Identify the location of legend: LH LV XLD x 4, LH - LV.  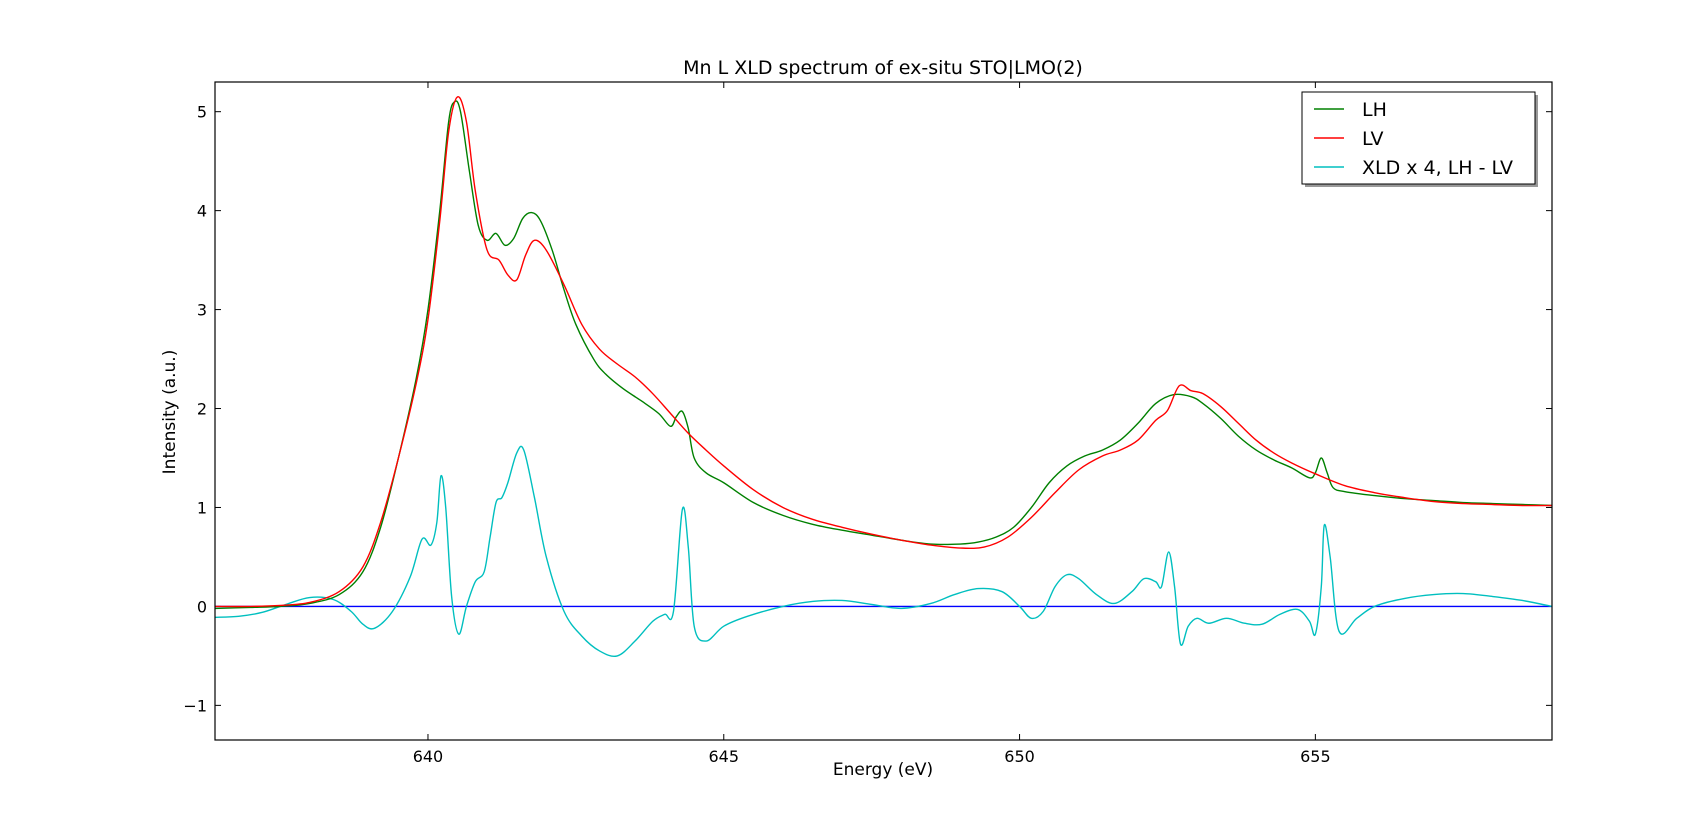
(1419, 139).